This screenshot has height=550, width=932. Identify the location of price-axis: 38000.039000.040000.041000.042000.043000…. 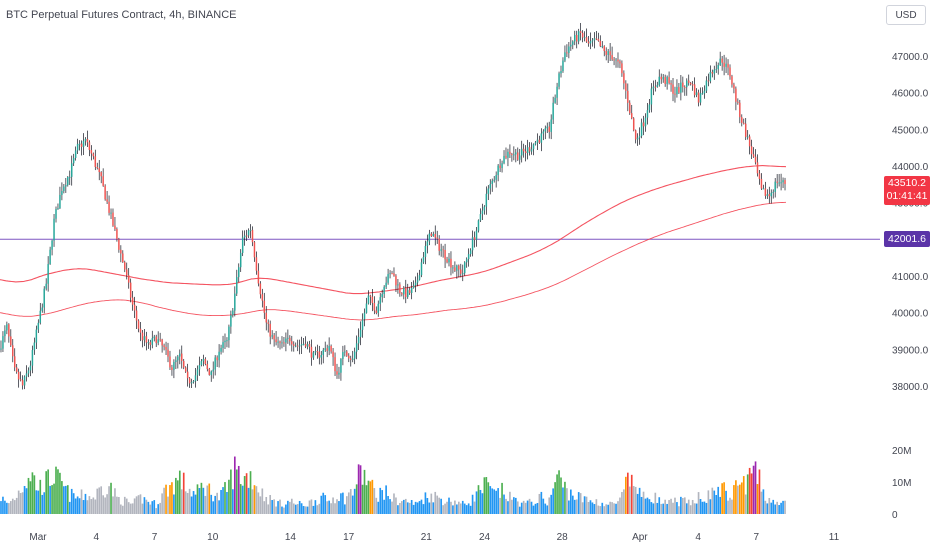
(910, 222).